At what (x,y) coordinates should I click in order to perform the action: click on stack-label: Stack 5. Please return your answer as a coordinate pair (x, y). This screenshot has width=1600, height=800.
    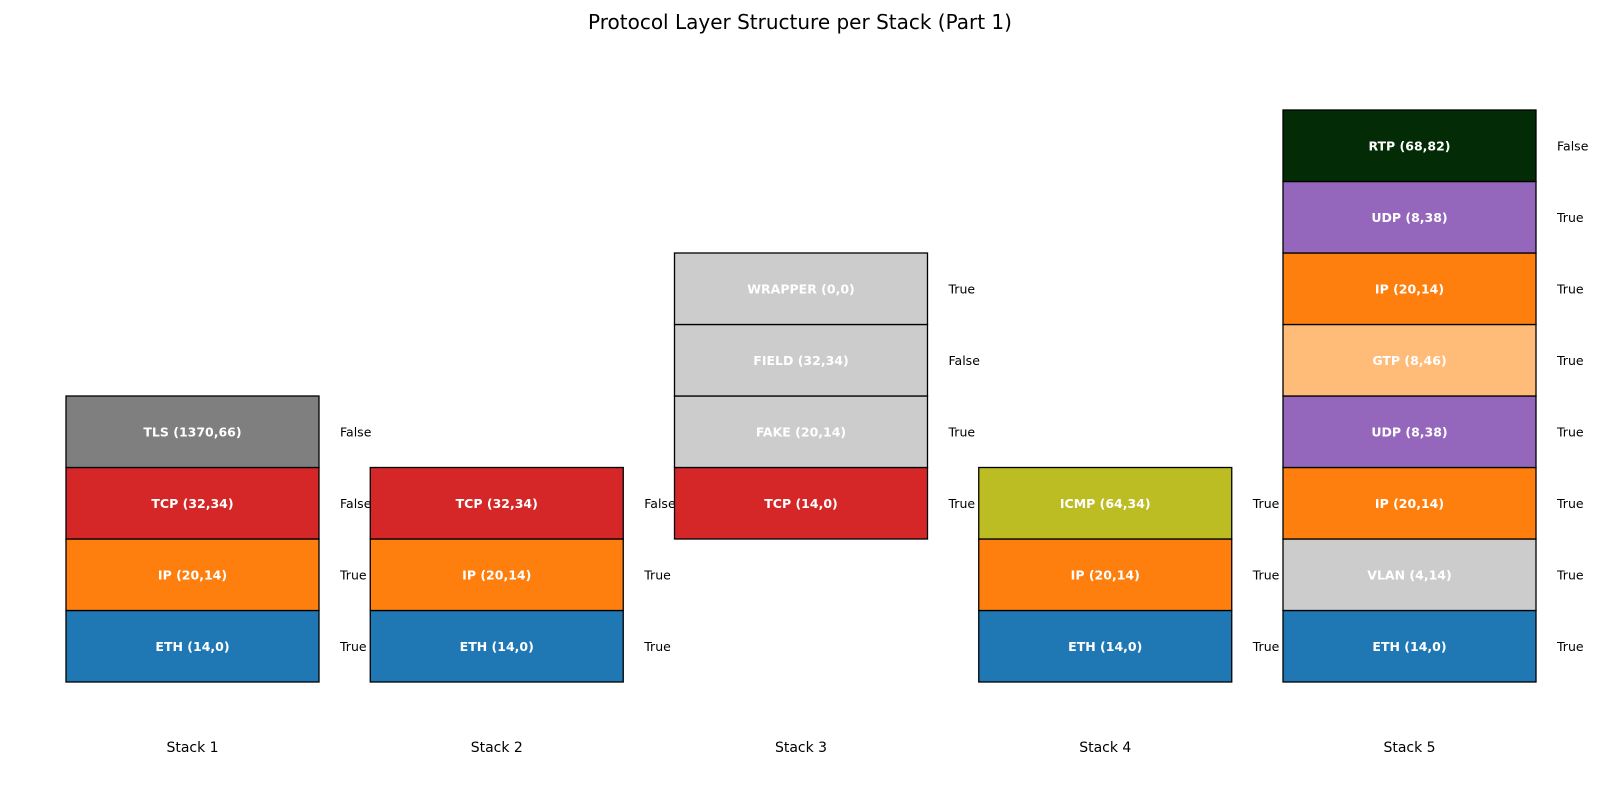
    Looking at the image, I should click on (1409, 748).